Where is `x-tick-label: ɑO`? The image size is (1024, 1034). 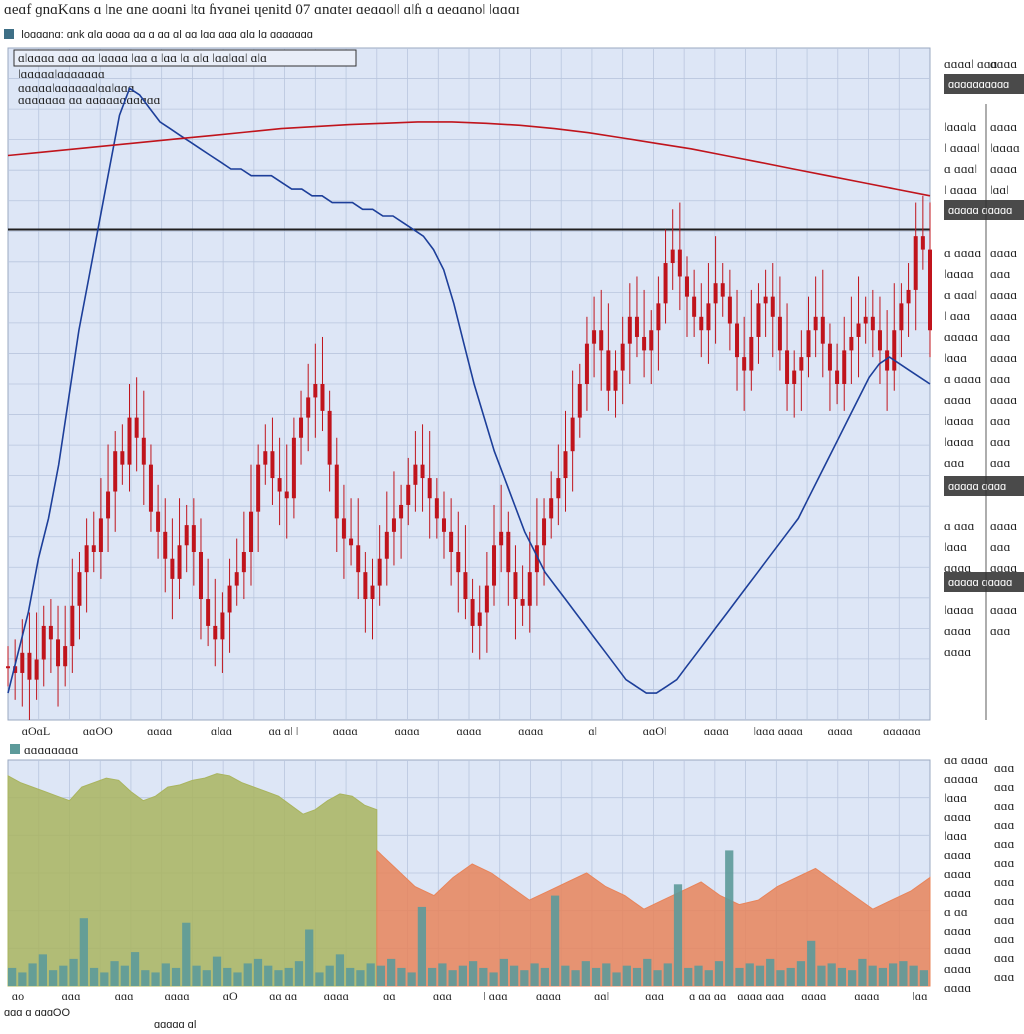
x-tick-label: ɑO is located at coordinates (230, 996).